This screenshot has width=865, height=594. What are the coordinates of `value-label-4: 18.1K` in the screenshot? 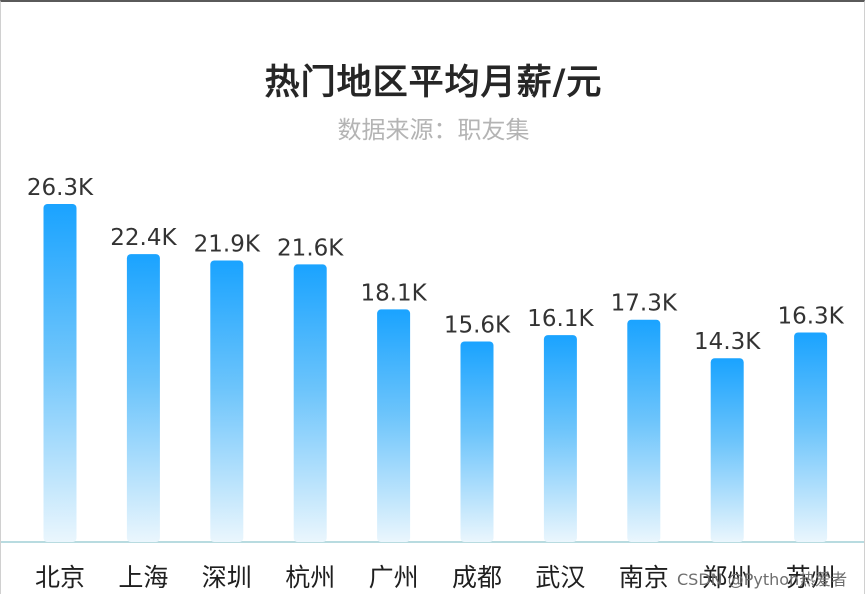 It's located at (393, 293).